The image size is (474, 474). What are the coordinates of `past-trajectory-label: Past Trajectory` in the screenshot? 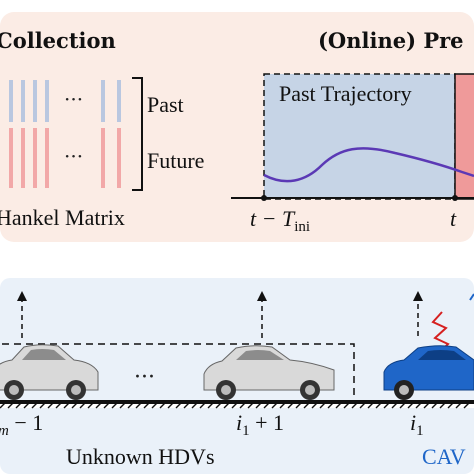 It's located at (345, 93).